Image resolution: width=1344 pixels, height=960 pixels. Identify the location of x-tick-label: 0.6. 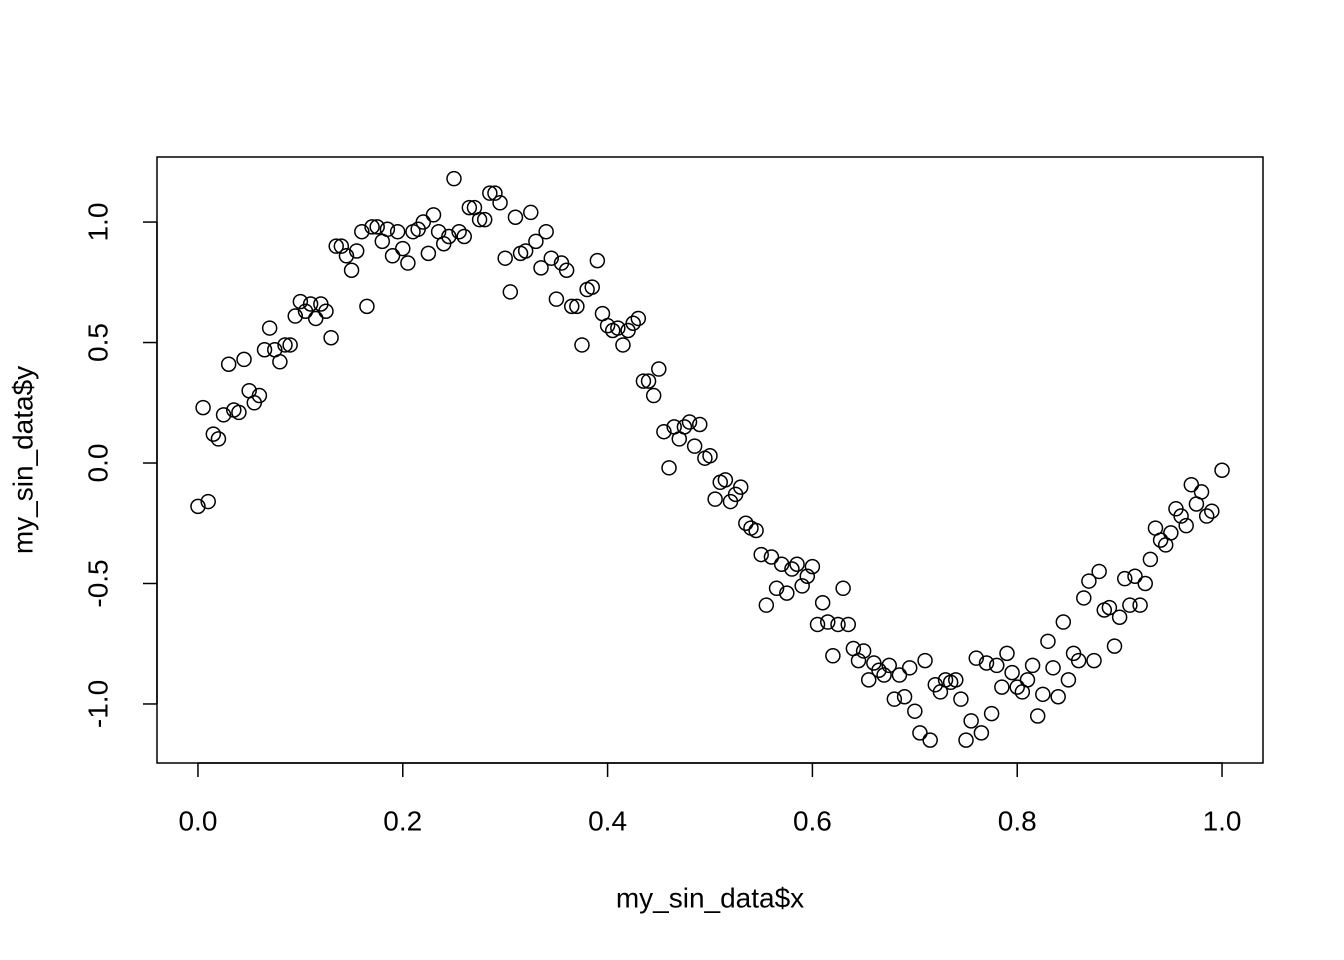
(812, 820).